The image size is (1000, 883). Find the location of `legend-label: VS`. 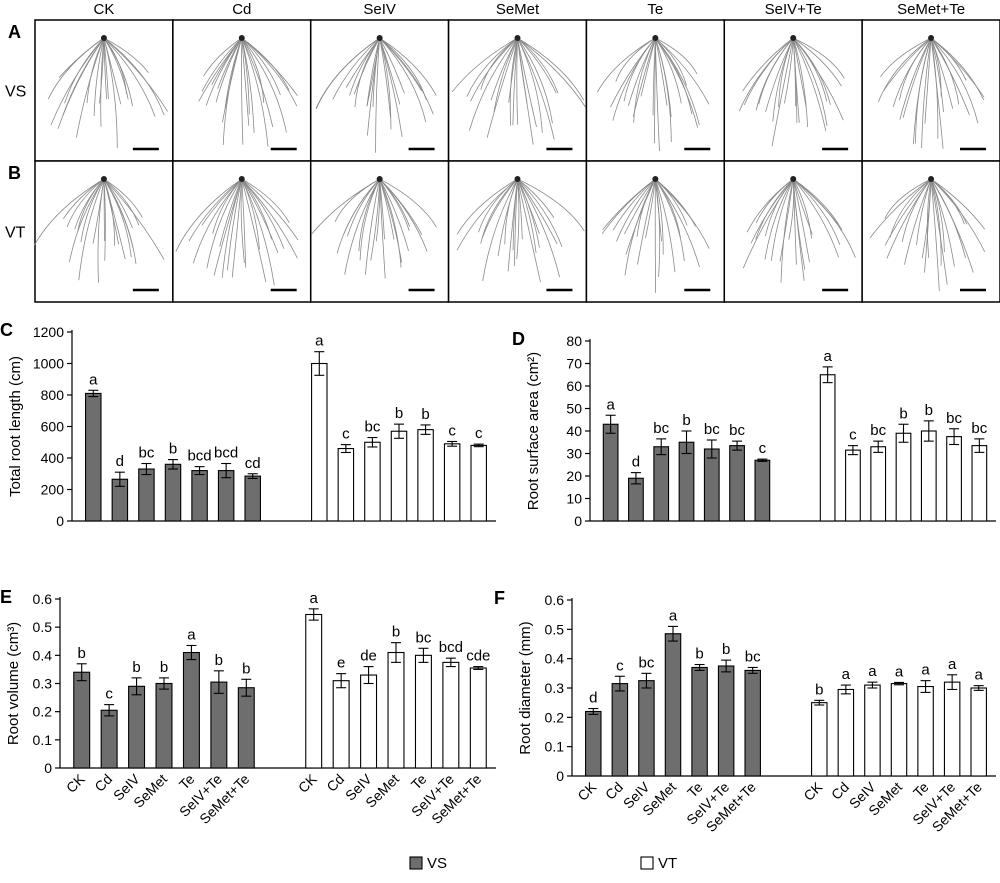

legend-label: VS is located at coordinates (437, 863).